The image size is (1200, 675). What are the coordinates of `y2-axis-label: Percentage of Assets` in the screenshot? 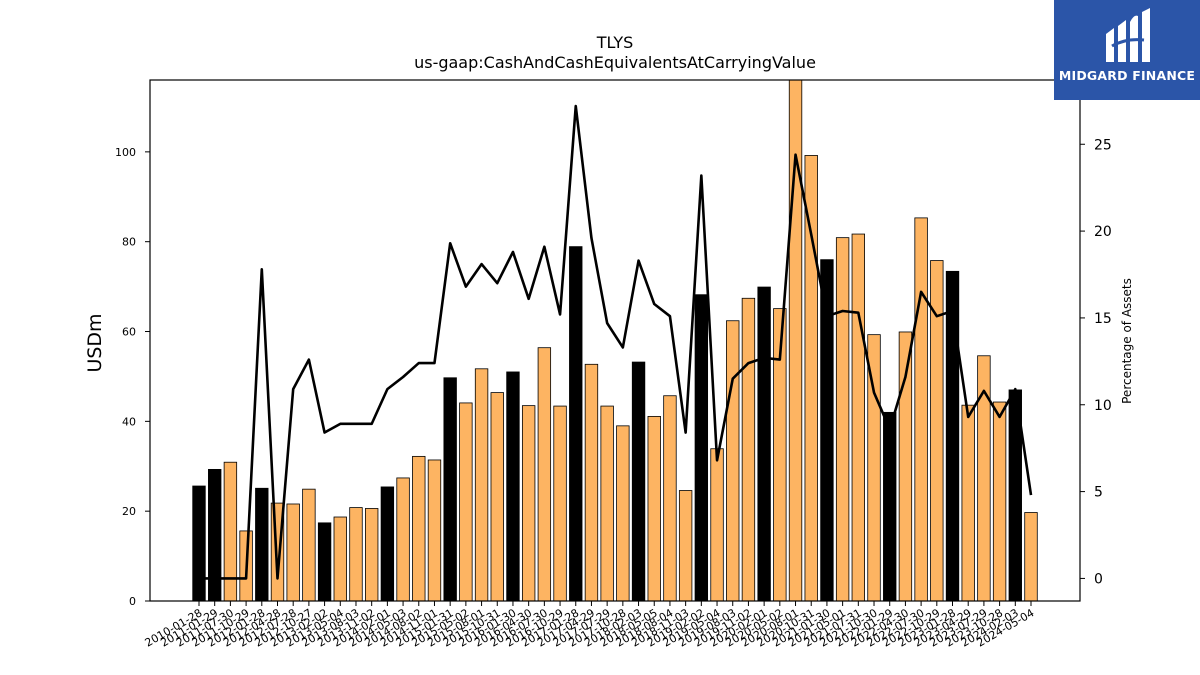 It's located at (1127, 341).